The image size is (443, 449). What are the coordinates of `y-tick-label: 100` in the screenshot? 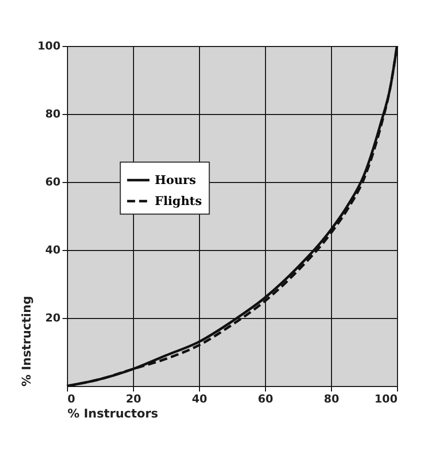 It's located at (49, 46).